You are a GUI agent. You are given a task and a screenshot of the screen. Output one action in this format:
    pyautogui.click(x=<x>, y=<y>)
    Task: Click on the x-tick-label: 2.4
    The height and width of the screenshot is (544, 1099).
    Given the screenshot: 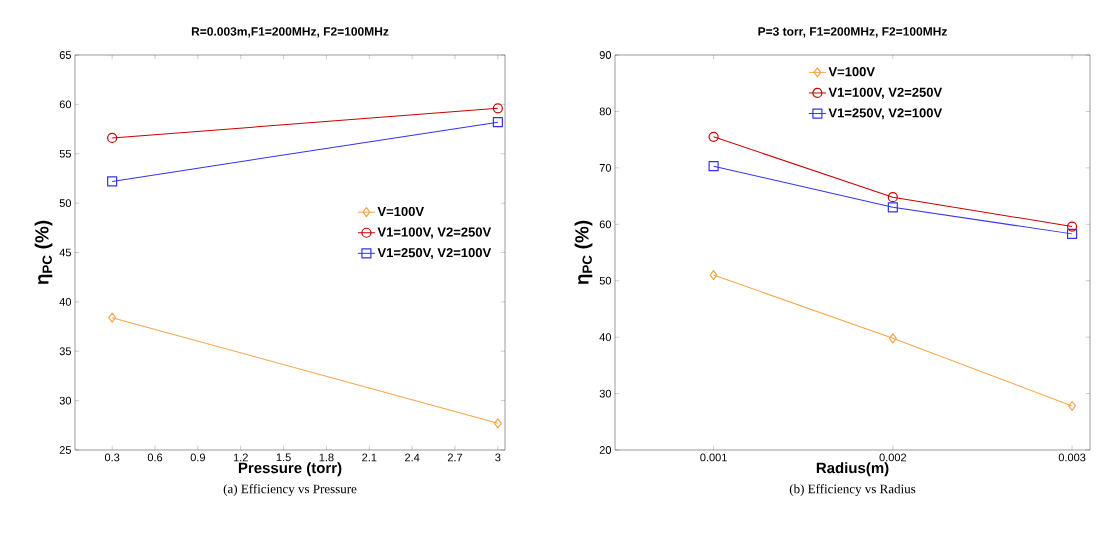 What is the action you would take?
    pyautogui.click(x=412, y=457)
    